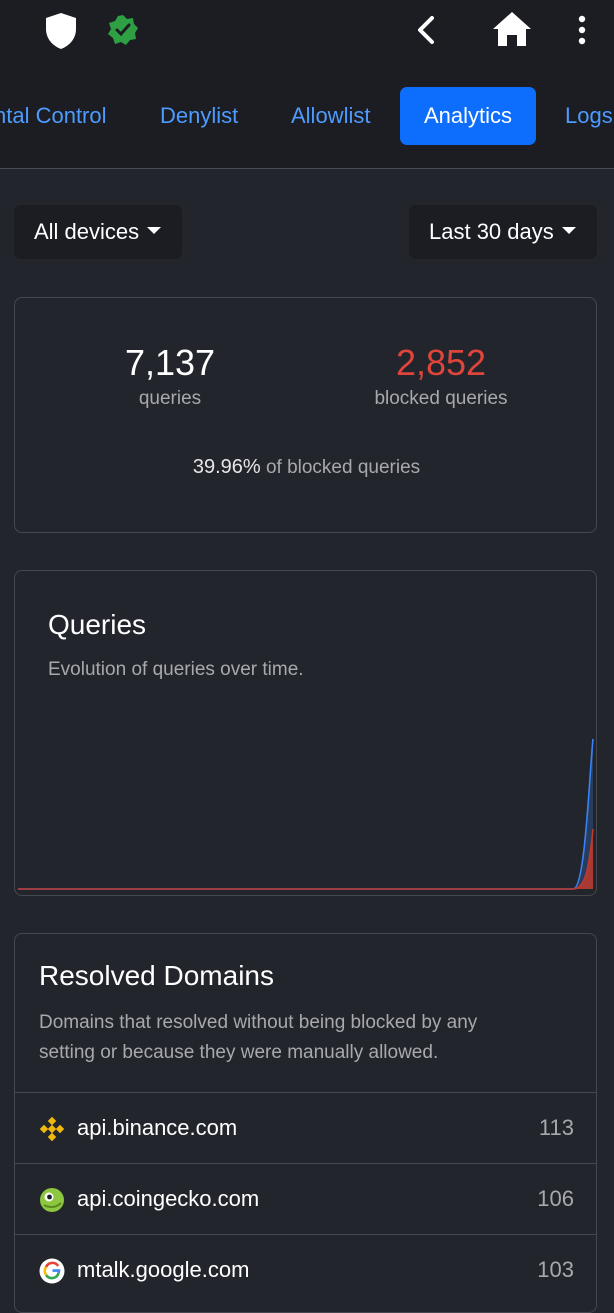 The height and width of the screenshot is (1313, 614). Describe the element at coordinates (52, 1129) in the screenshot. I see `binance-icon` at that location.